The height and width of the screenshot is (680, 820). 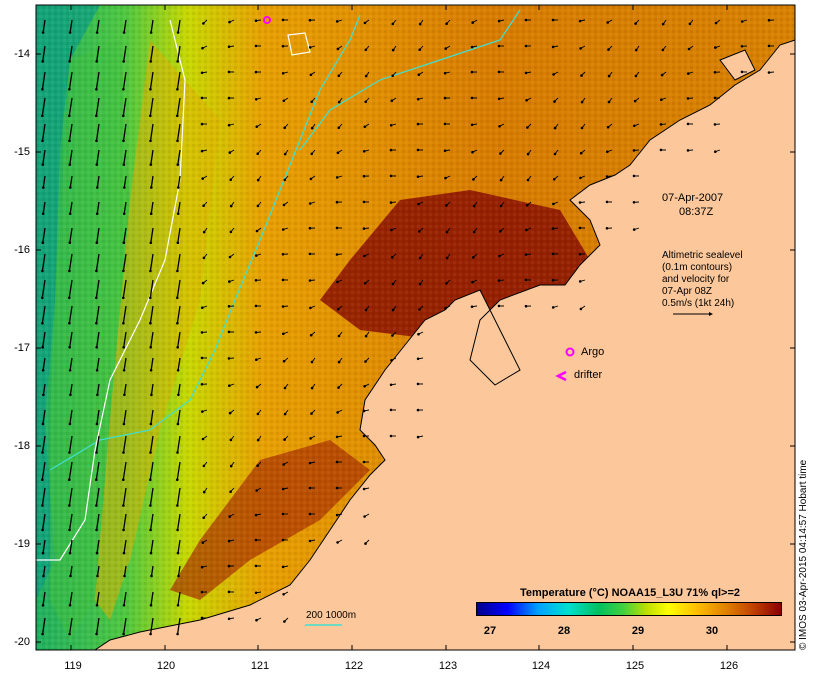 I want to click on colorbar, so click(x=629, y=609).